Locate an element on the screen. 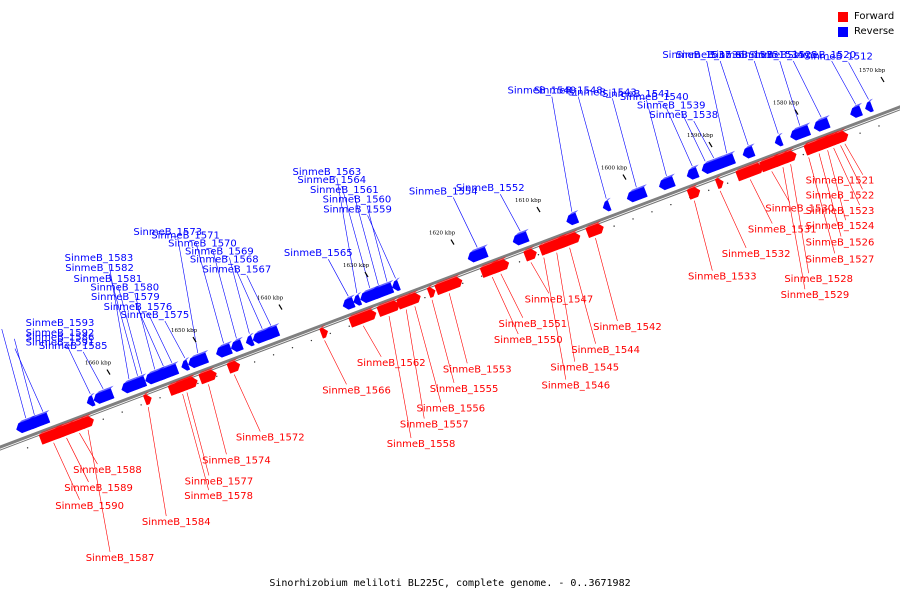 This screenshot has width=900, height=600. gene-label-sinmeb_1547: SinmeB_1547 is located at coordinates (559, 299).